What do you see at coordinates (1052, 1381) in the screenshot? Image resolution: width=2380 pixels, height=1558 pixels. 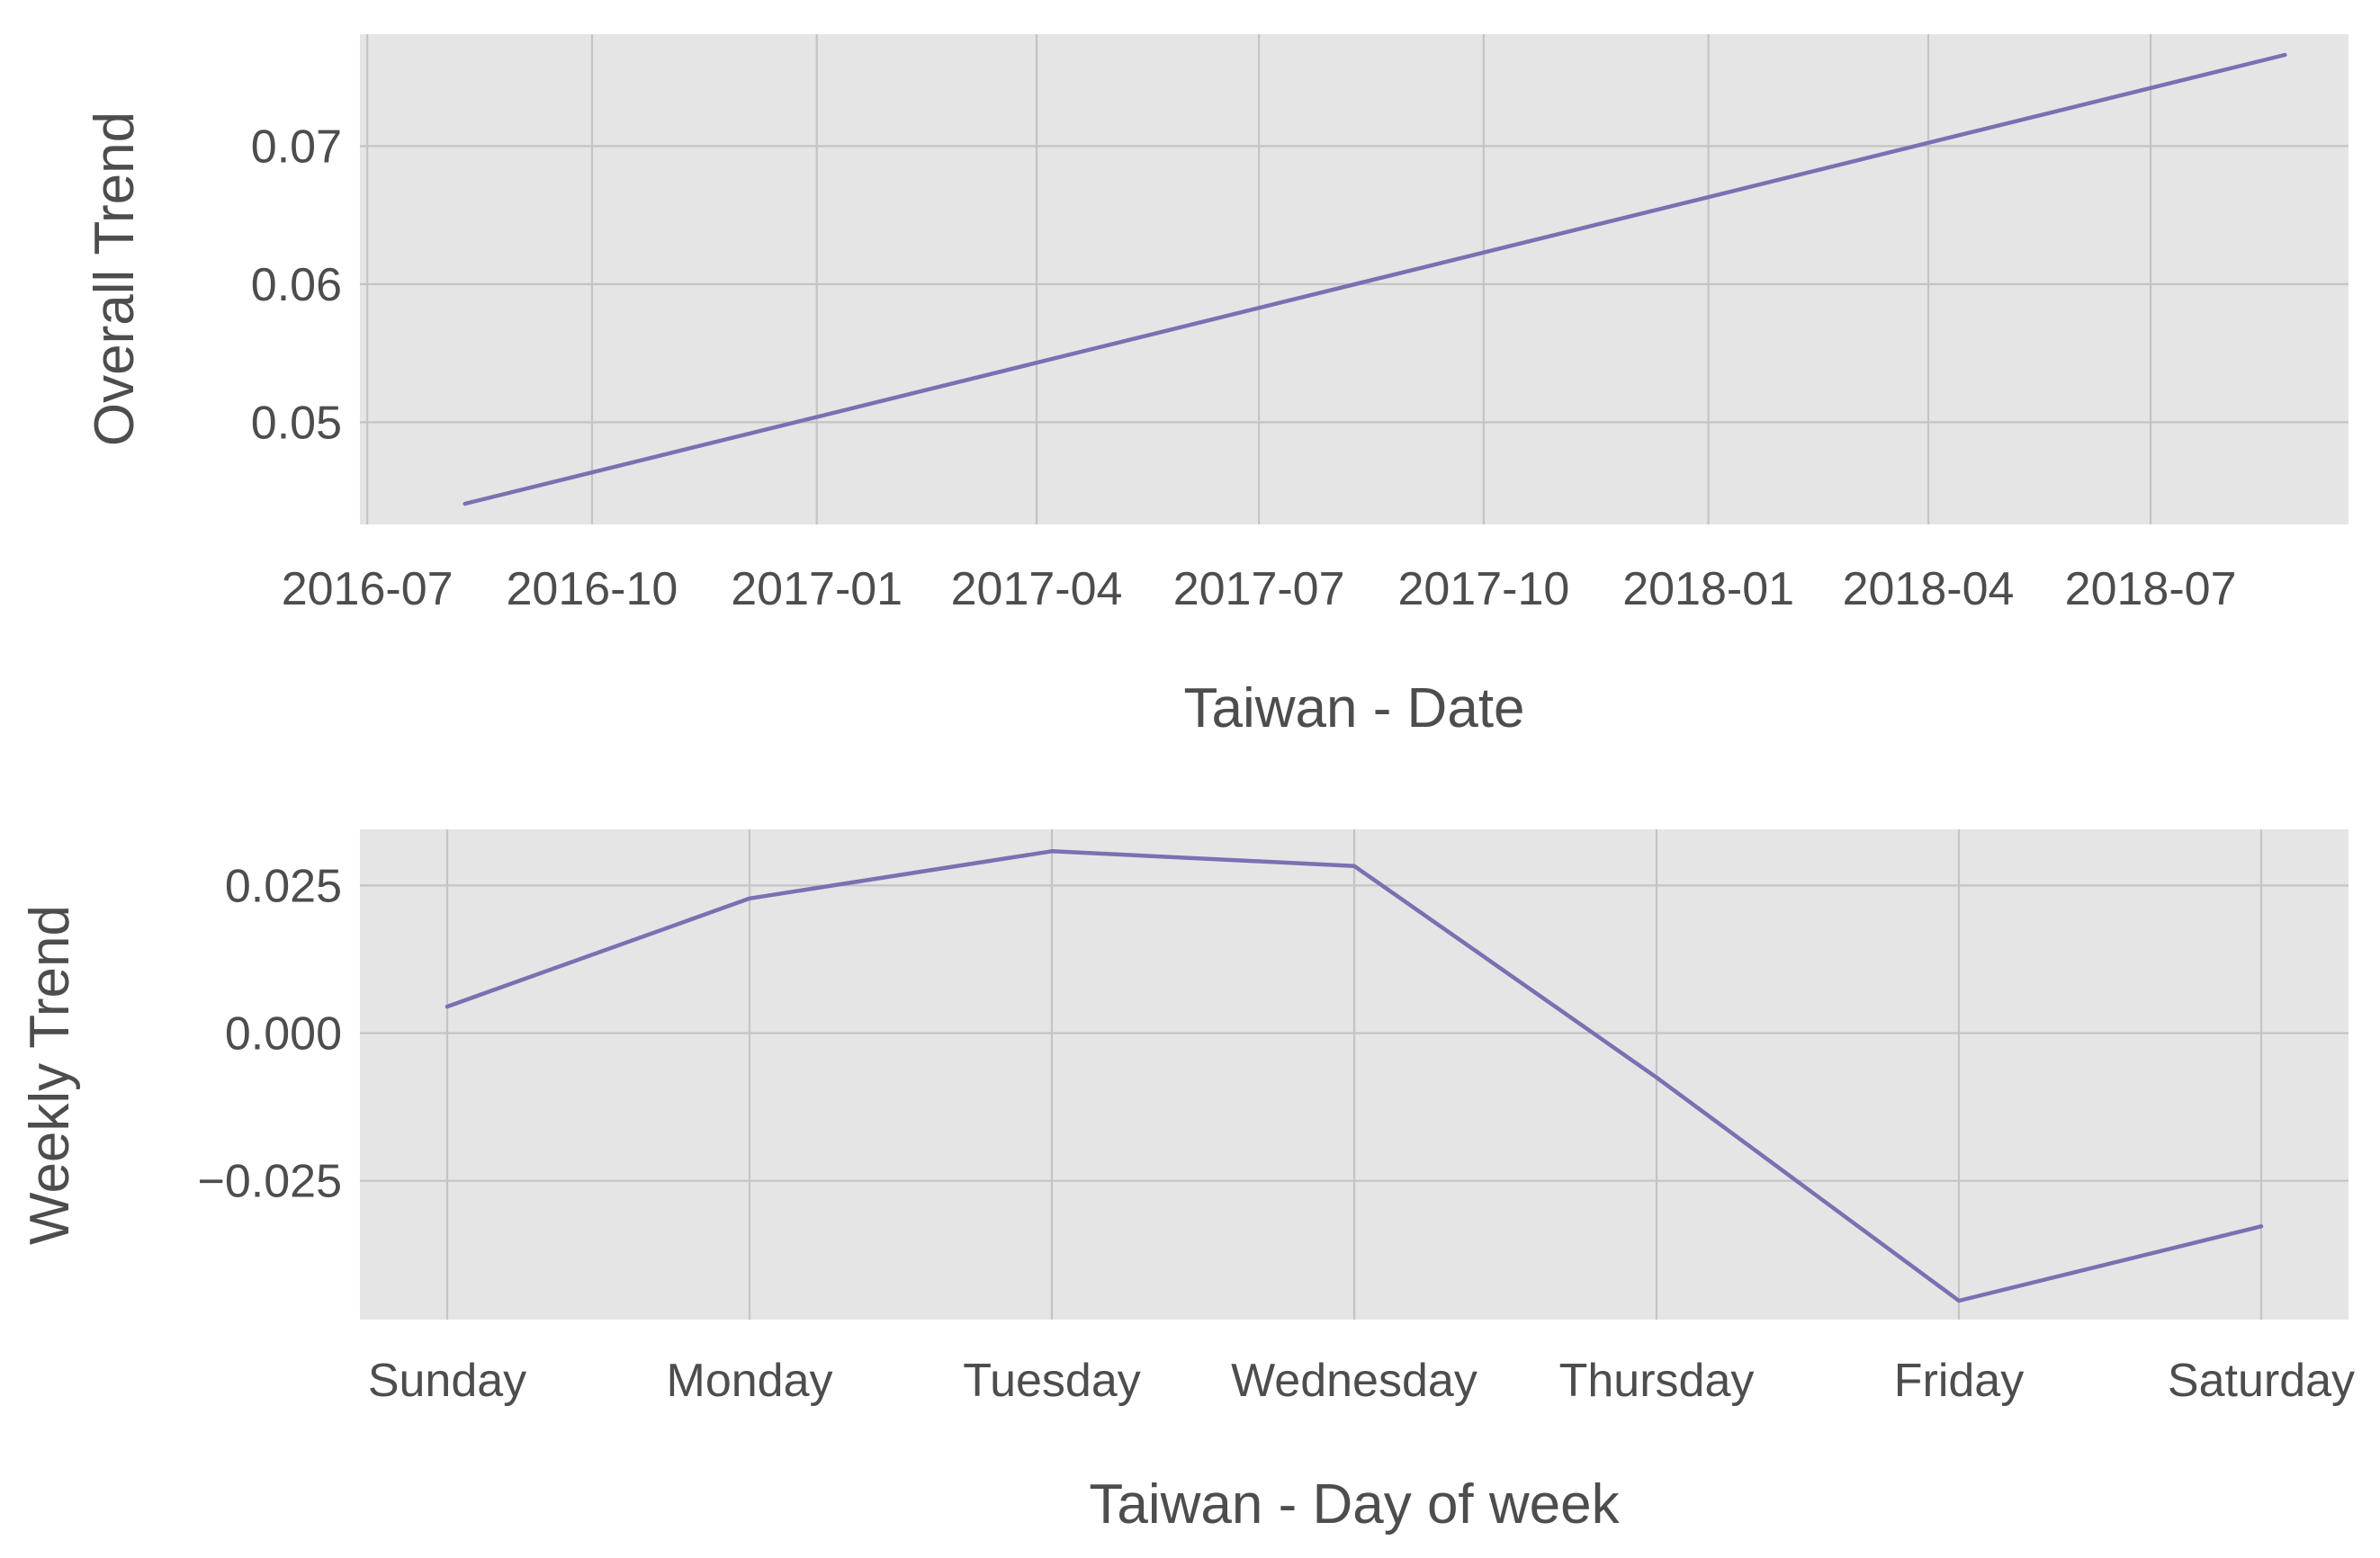 I see `x-tick-label: Tuesday` at bounding box center [1052, 1381].